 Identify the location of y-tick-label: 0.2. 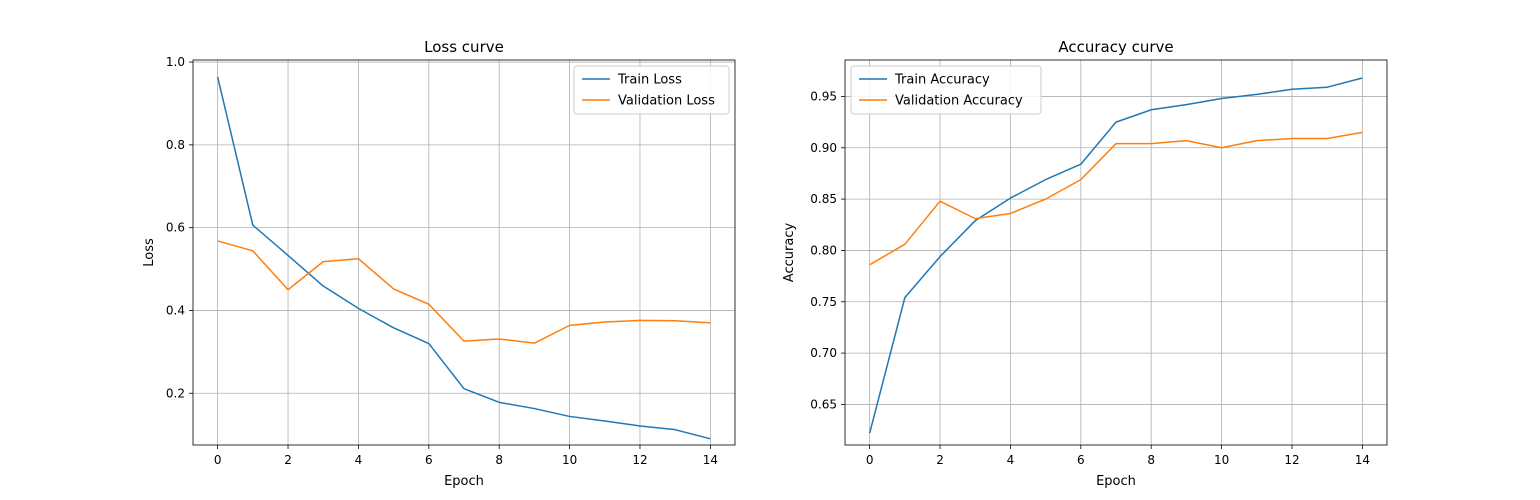
(175, 393).